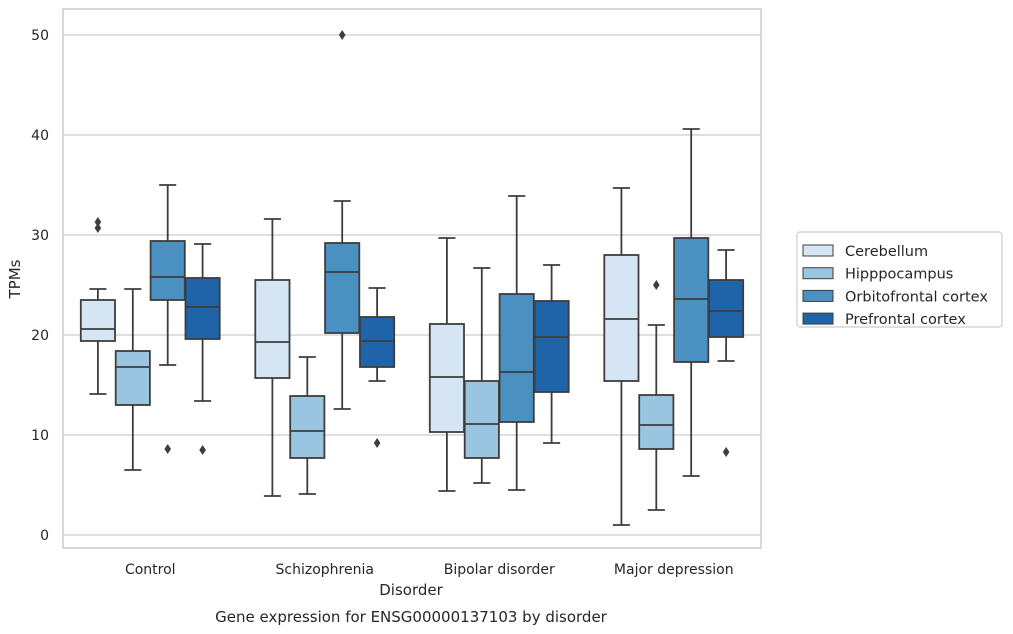  I want to click on y-tick-label: 10, so click(40, 436).